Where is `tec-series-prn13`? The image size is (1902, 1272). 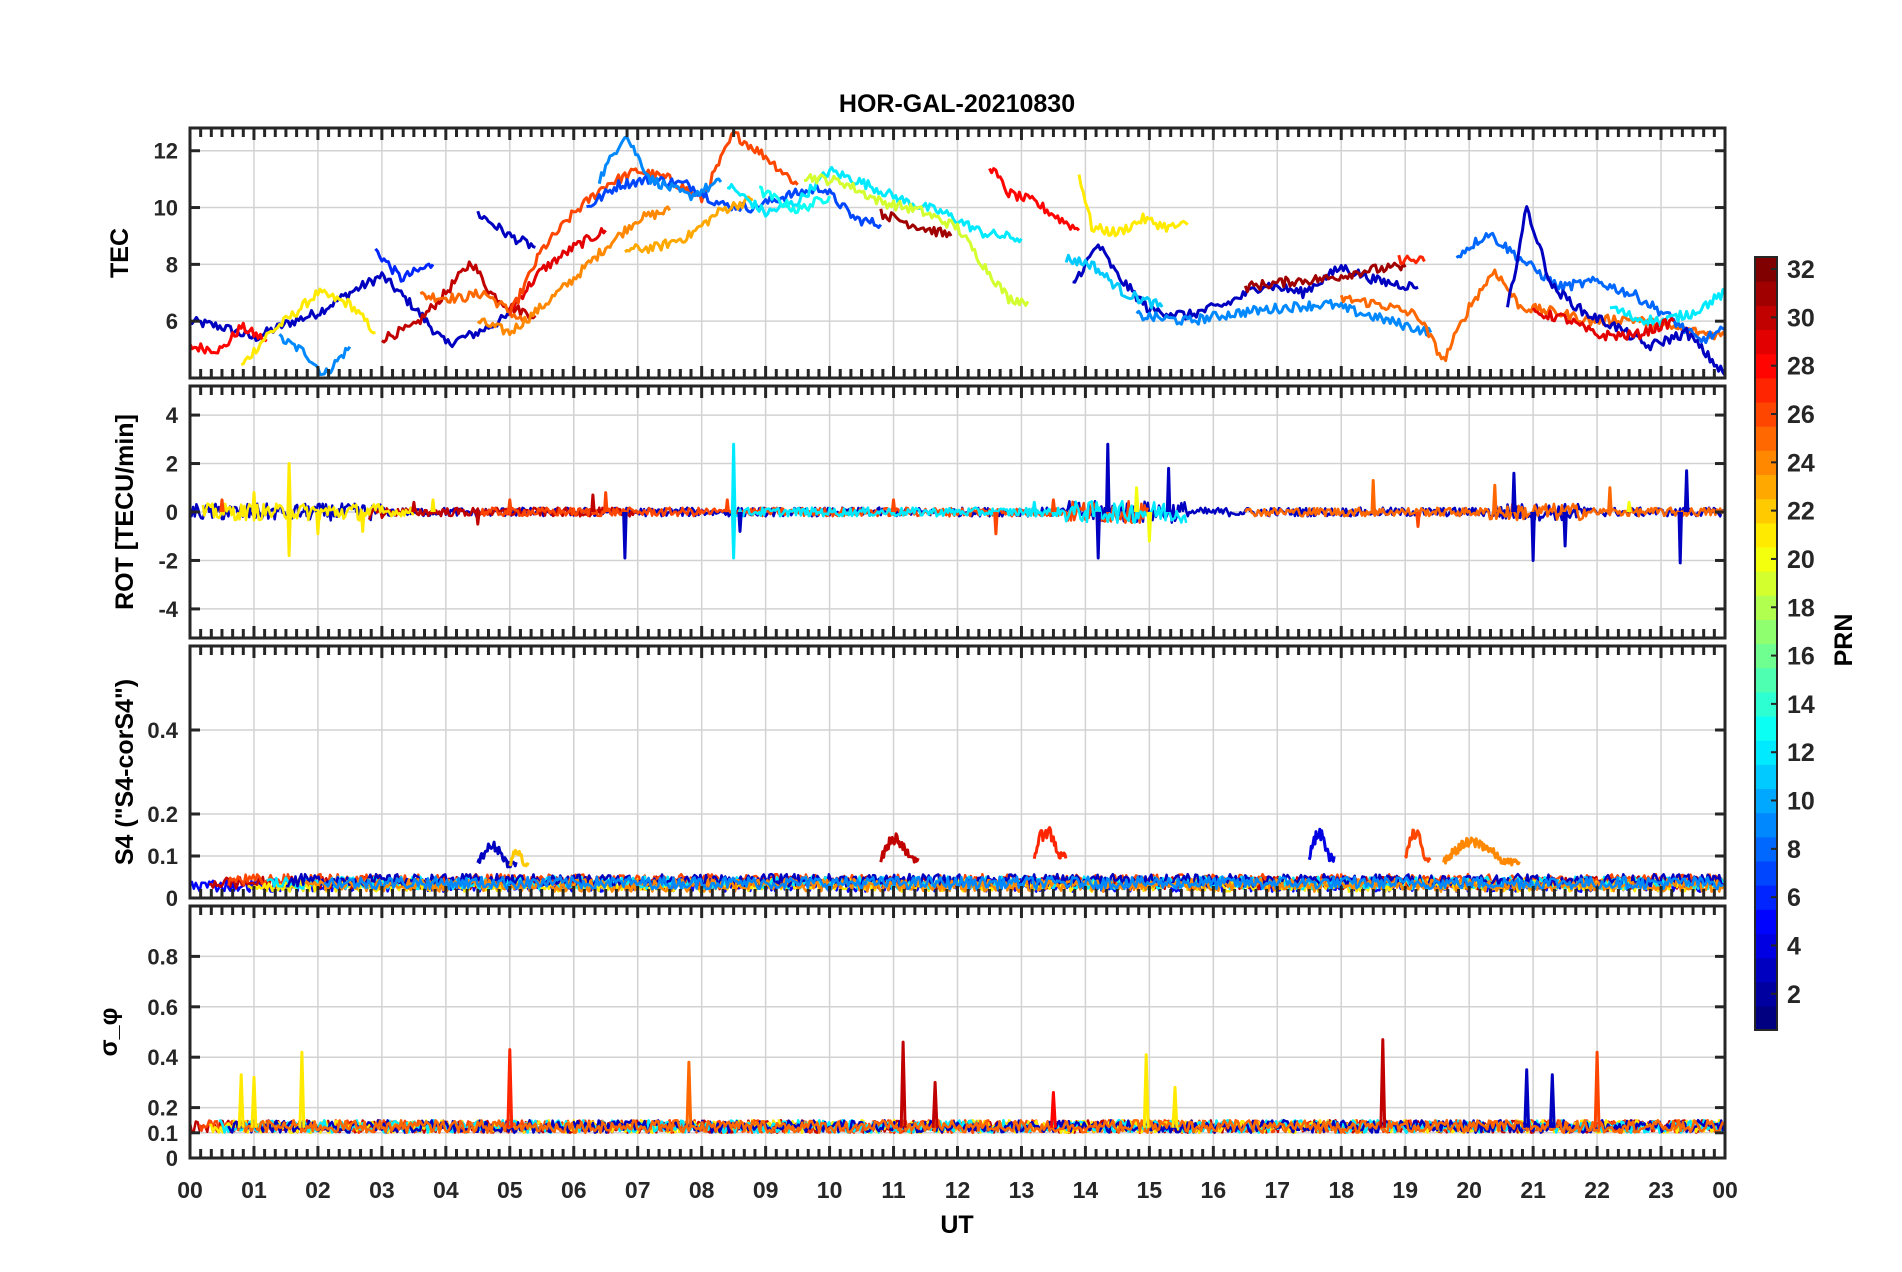 tec-series-prn13 is located at coordinates (794, 200).